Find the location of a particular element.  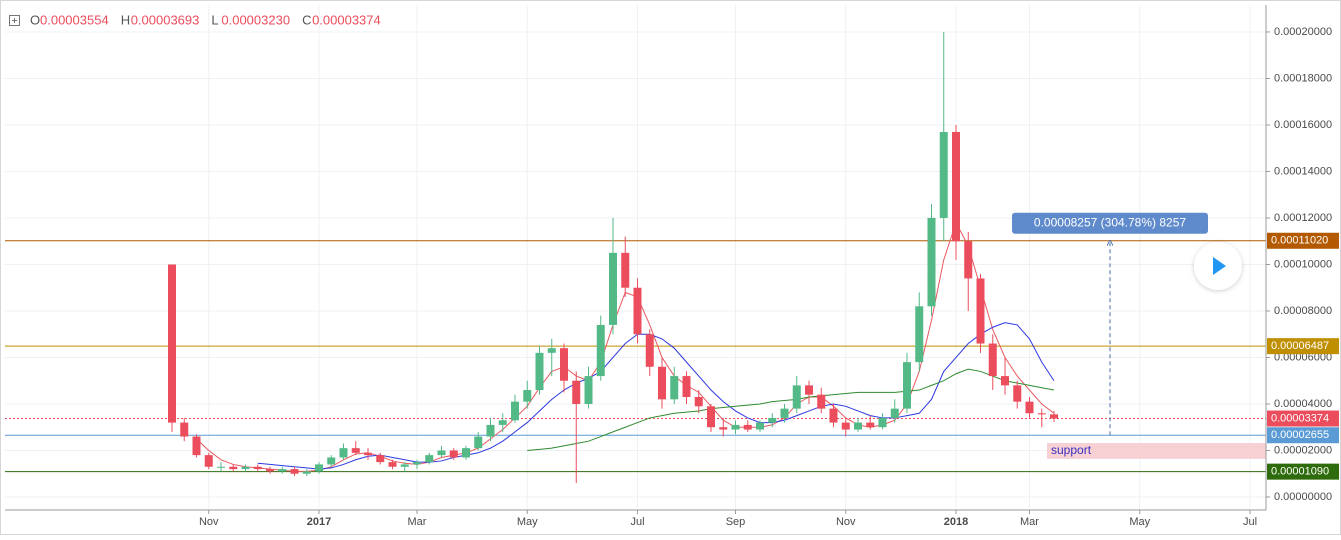

x-tick-label: Sep is located at coordinates (736, 522).